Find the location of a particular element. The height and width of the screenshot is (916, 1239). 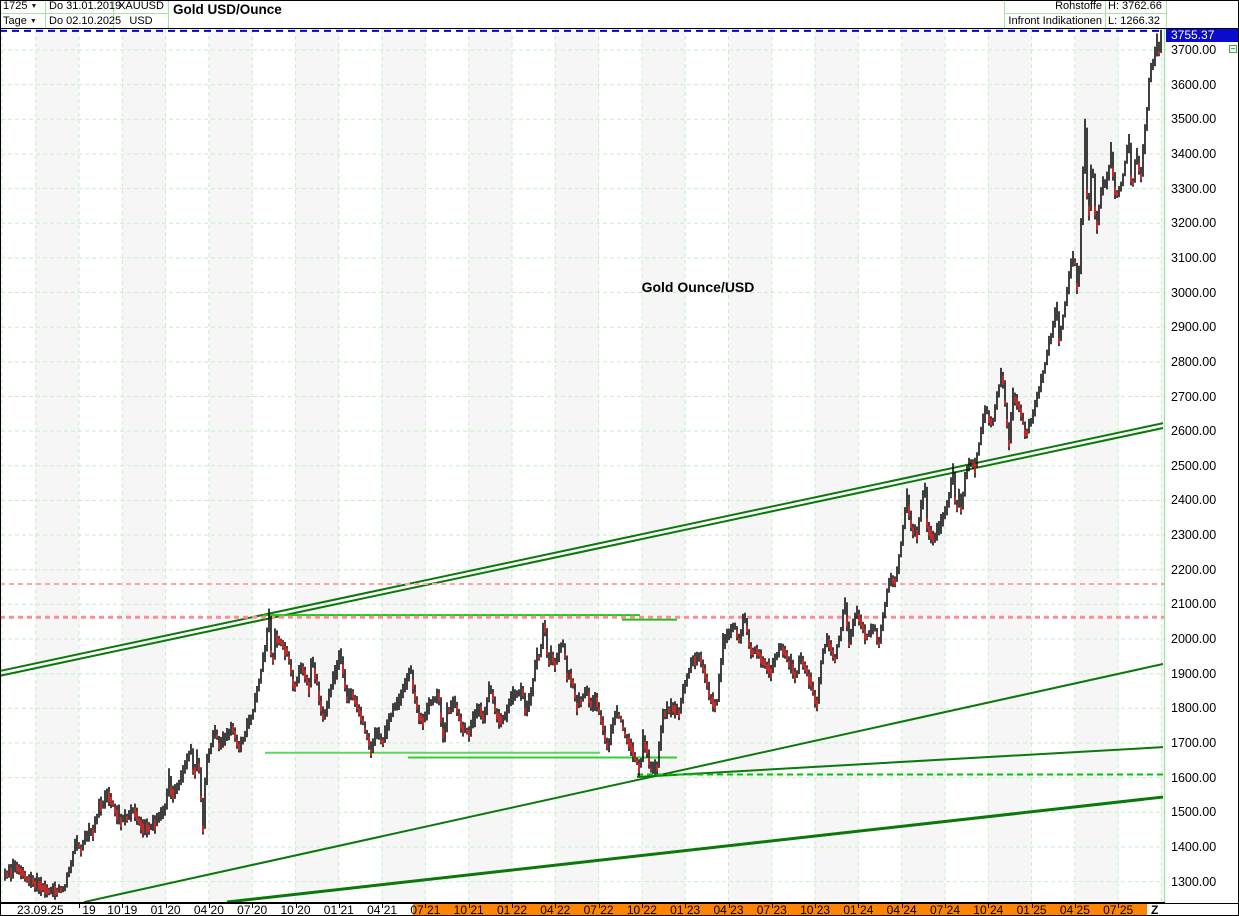

price-tick-label: 2300.00 is located at coordinates (1194, 535).